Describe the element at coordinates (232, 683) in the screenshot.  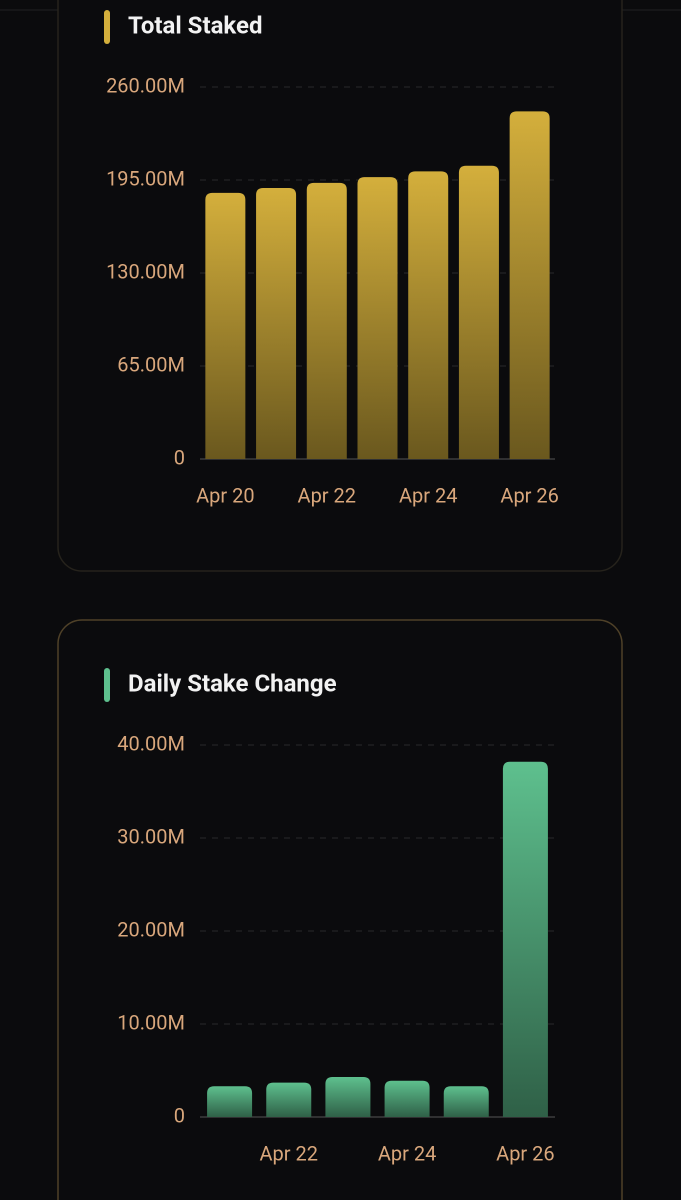
I see `chart-title: Daily Stake Change` at that location.